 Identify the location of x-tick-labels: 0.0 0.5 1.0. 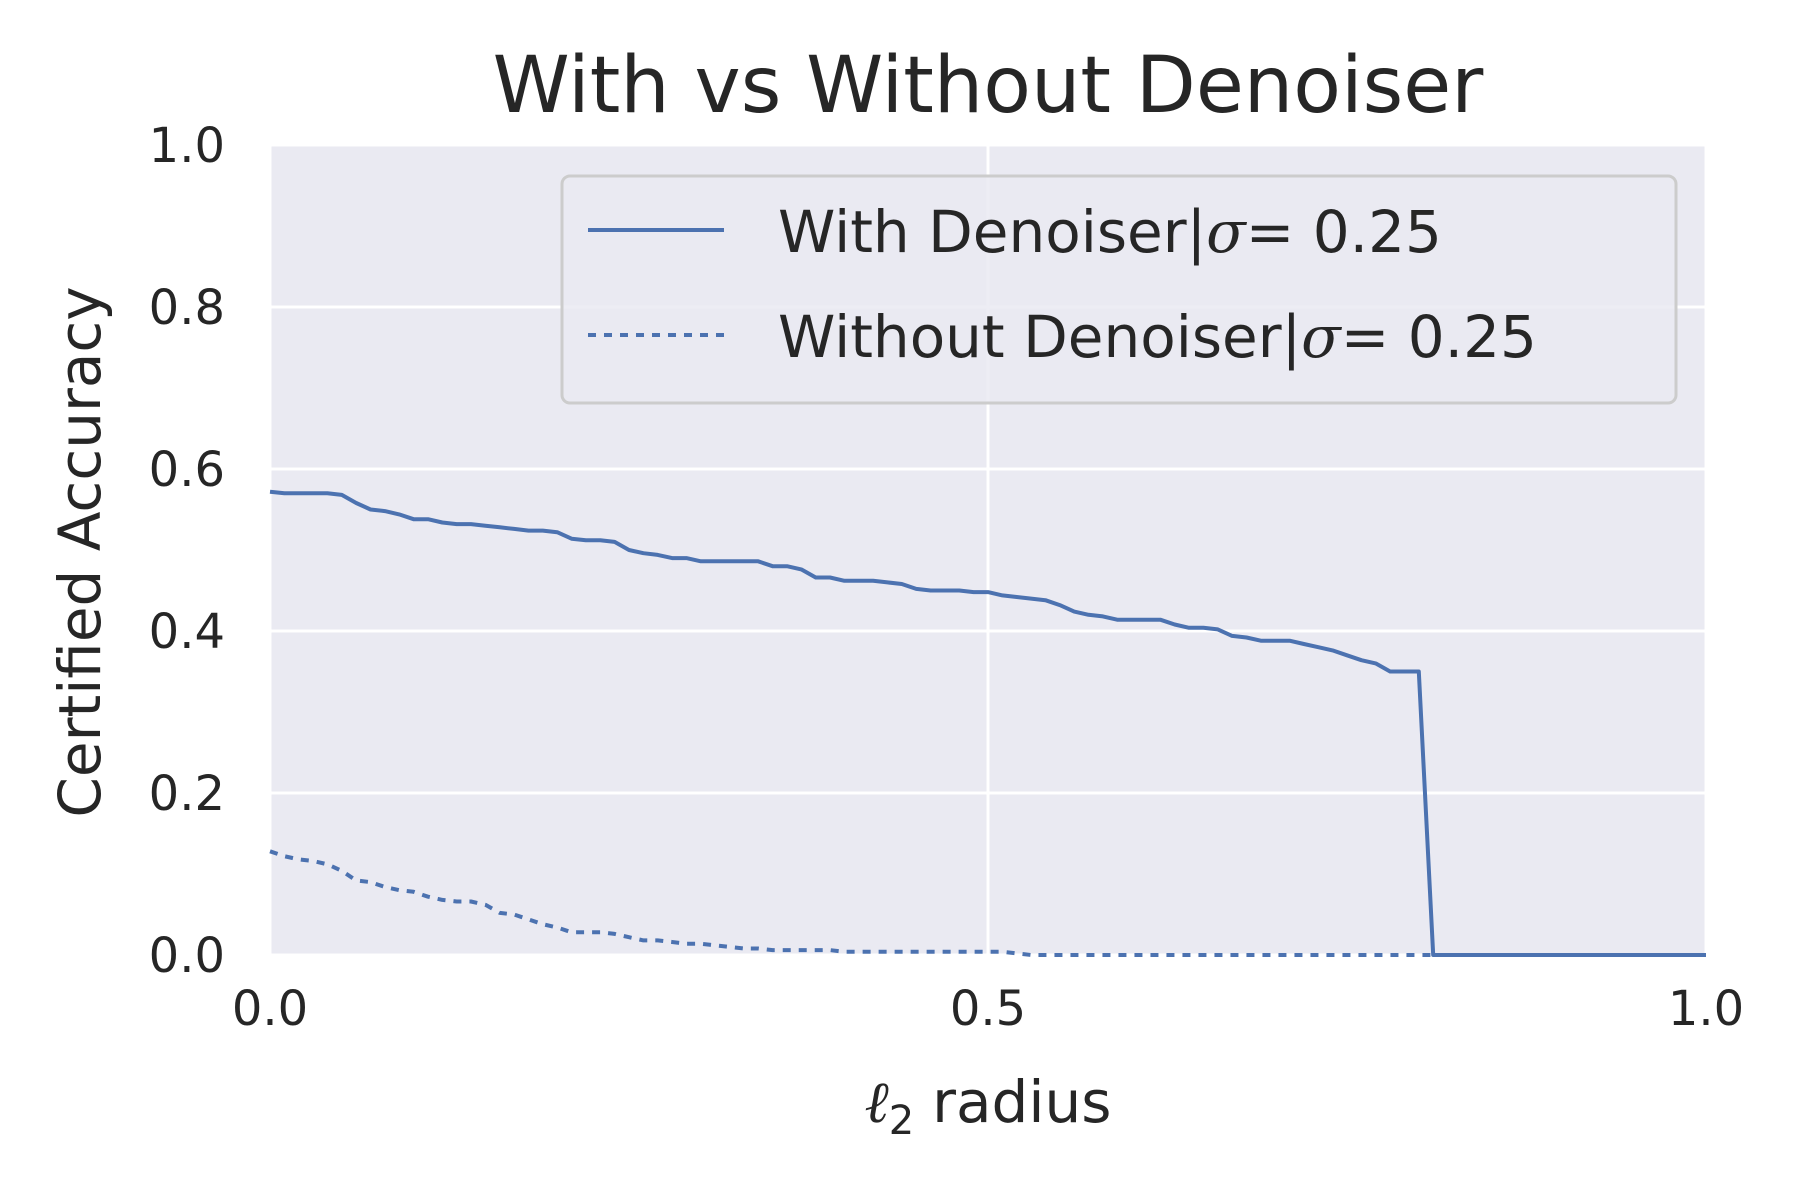
(988, 1009).